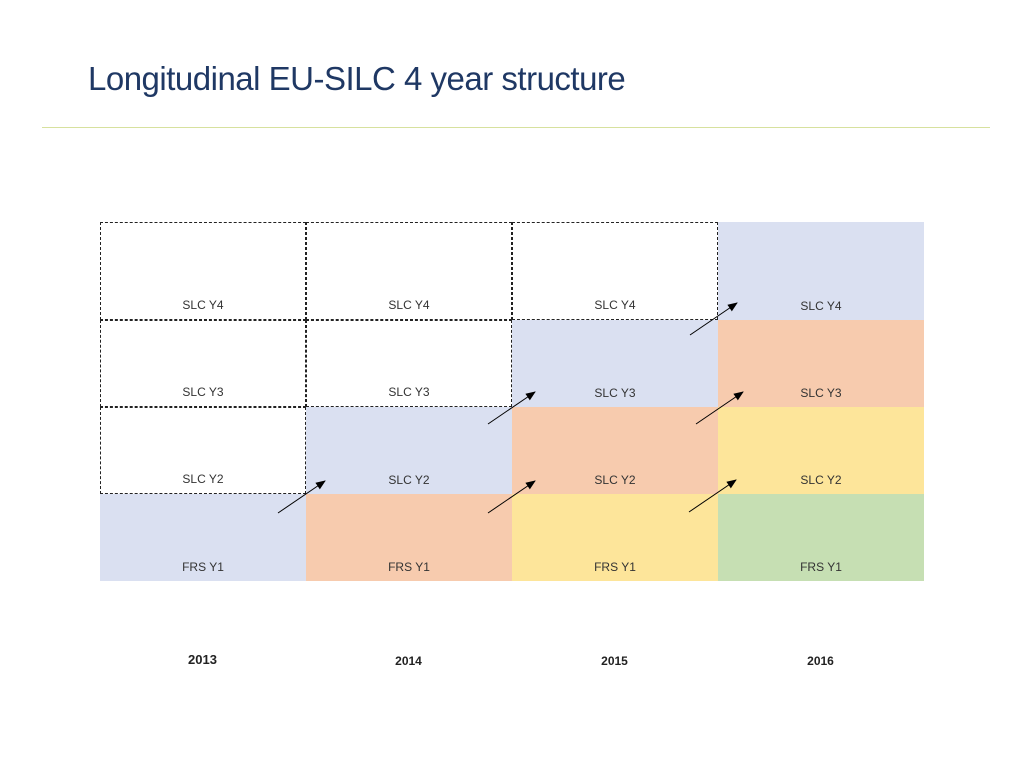  I want to click on title-divider, so click(516, 127).